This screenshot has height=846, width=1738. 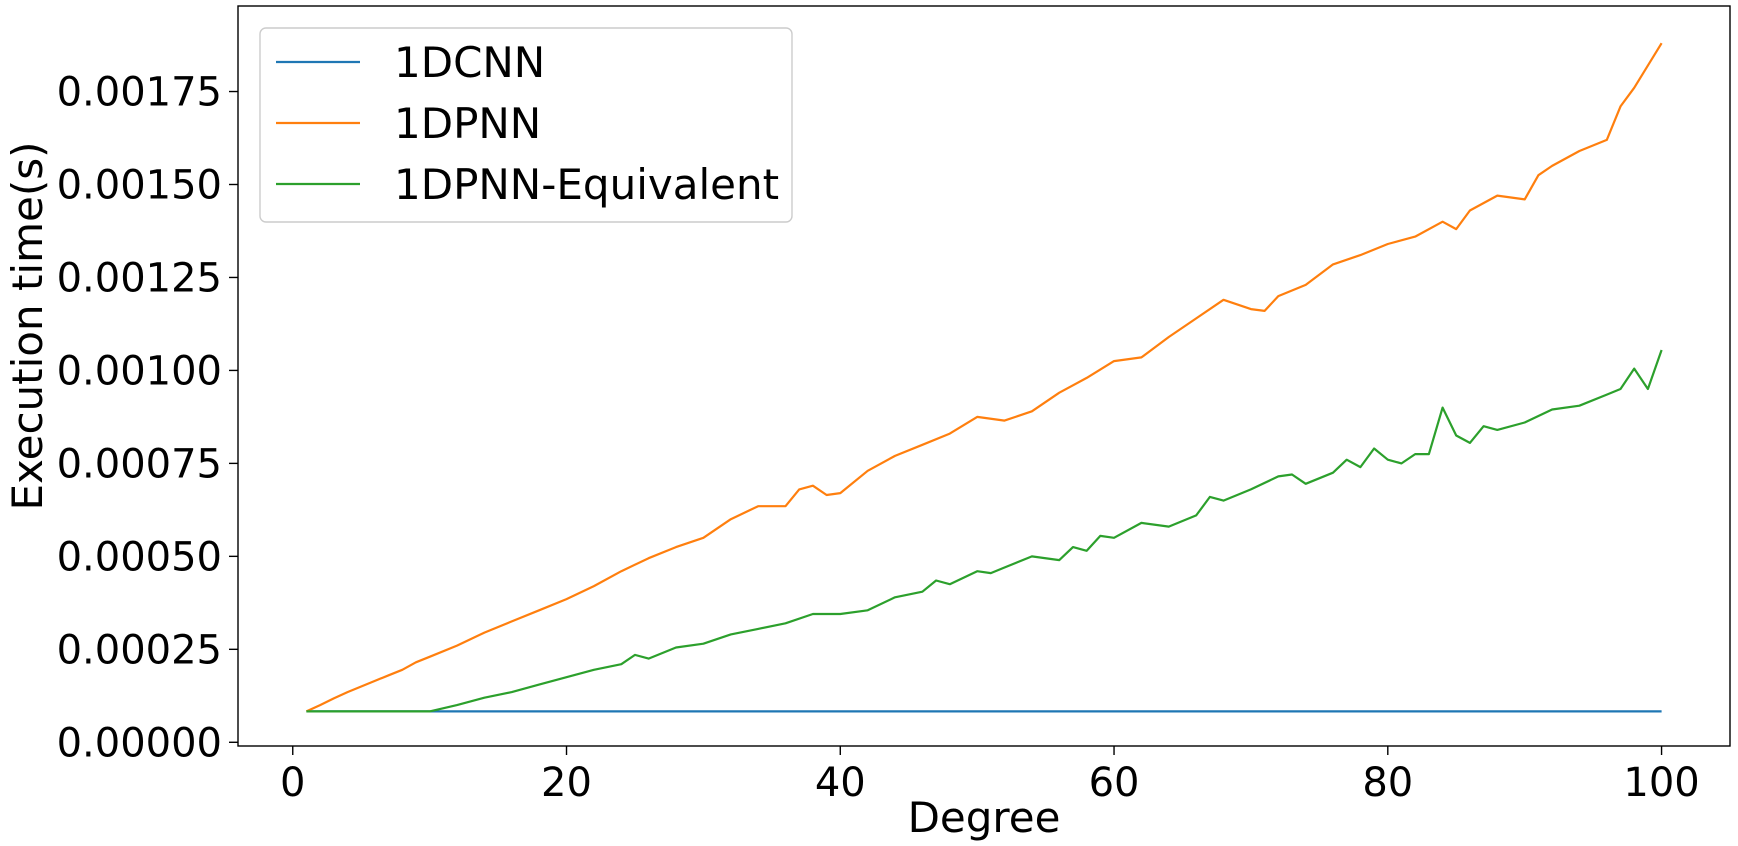 What do you see at coordinates (27, 326) in the screenshot?
I see `y-axis-label: Execution time(s)` at bounding box center [27, 326].